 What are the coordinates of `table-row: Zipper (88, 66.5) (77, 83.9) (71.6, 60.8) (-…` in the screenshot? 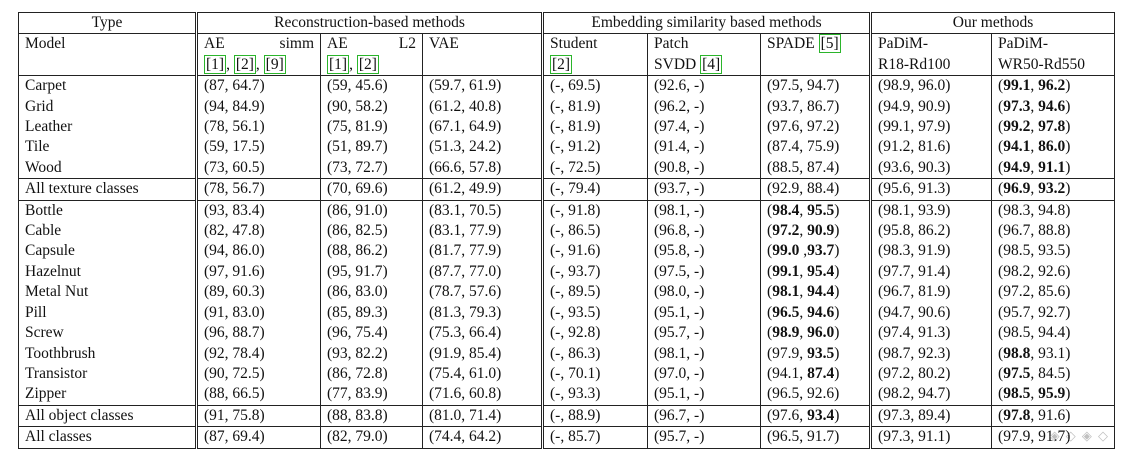 It's located at (567, 395).